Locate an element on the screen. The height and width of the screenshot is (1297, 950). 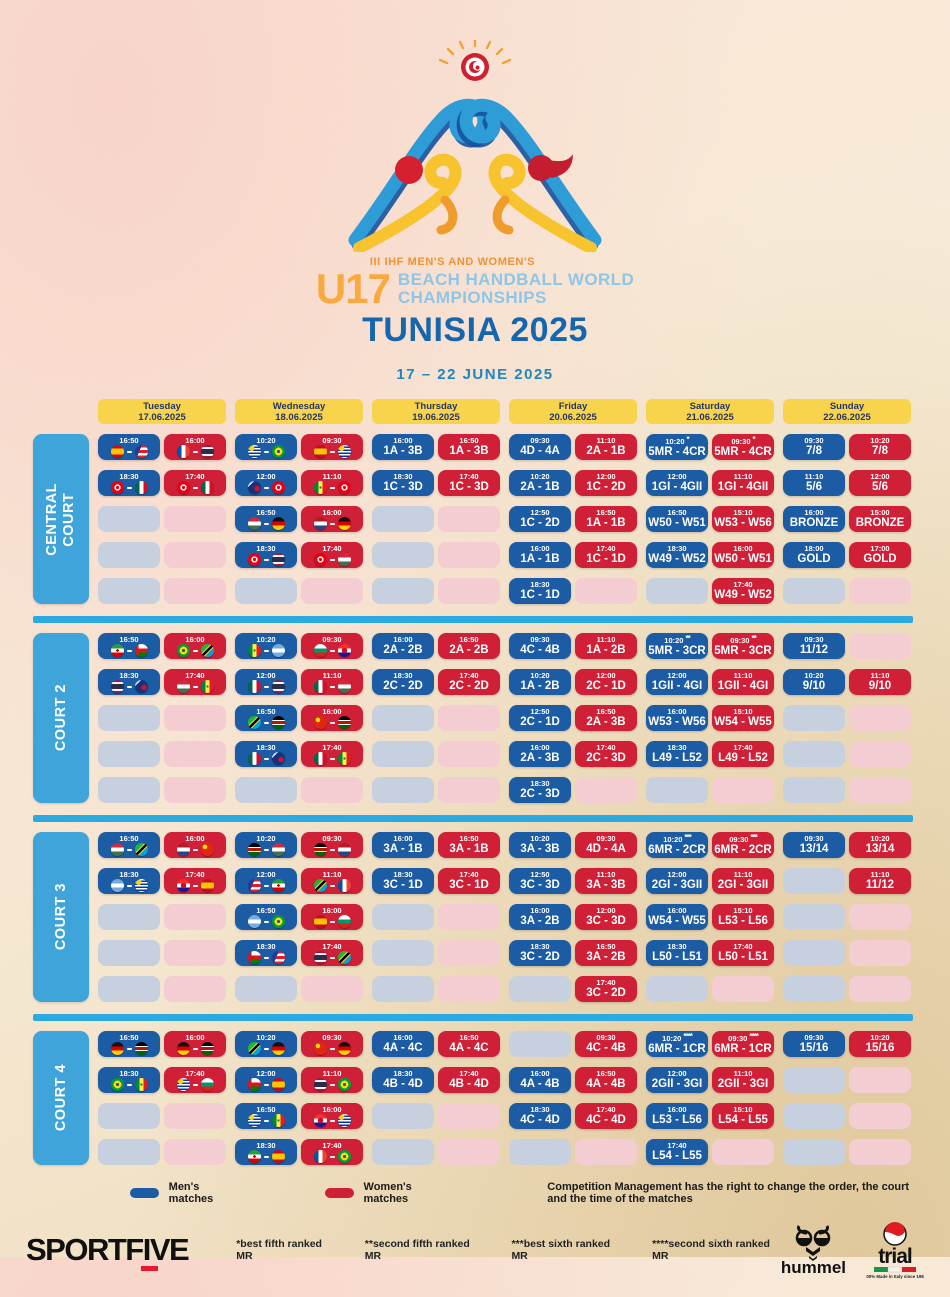
flag-pur-icon is located at coordinates (141, 451).